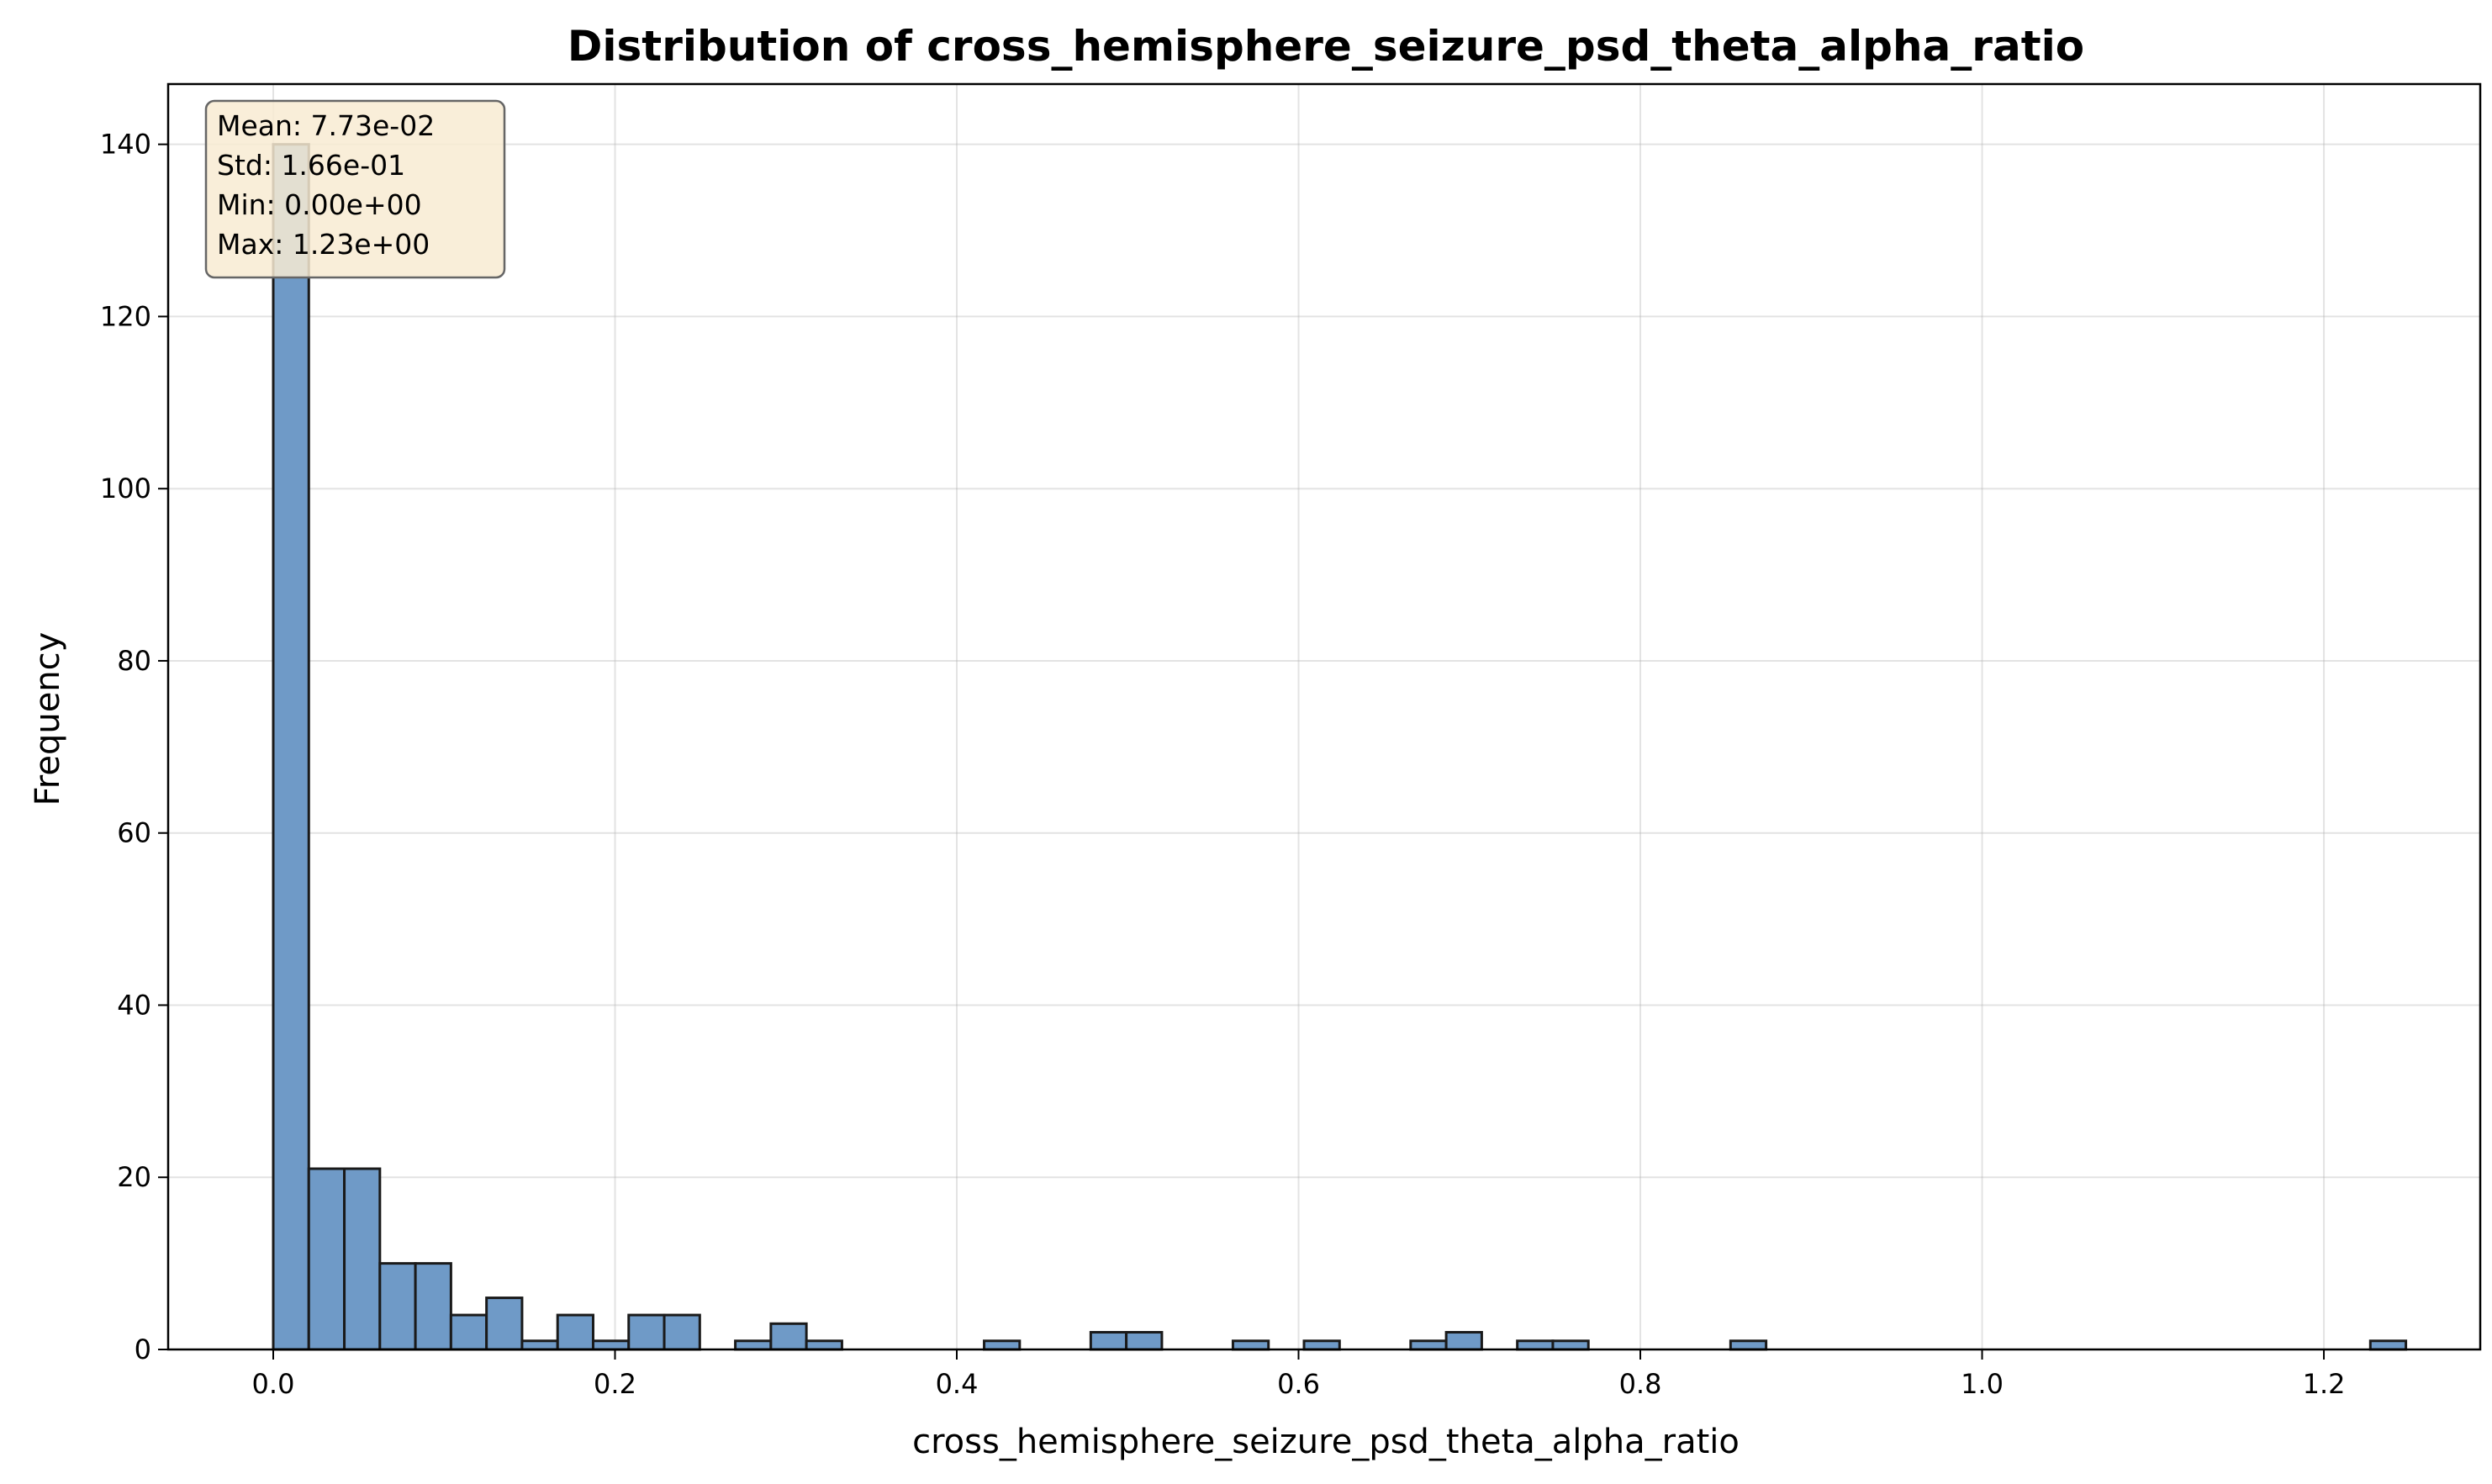 This screenshot has height=1484, width=2492. Describe the element at coordinates (1298, 1384) in the screenshot. I see `x-tick-label: 0.6` at that location.